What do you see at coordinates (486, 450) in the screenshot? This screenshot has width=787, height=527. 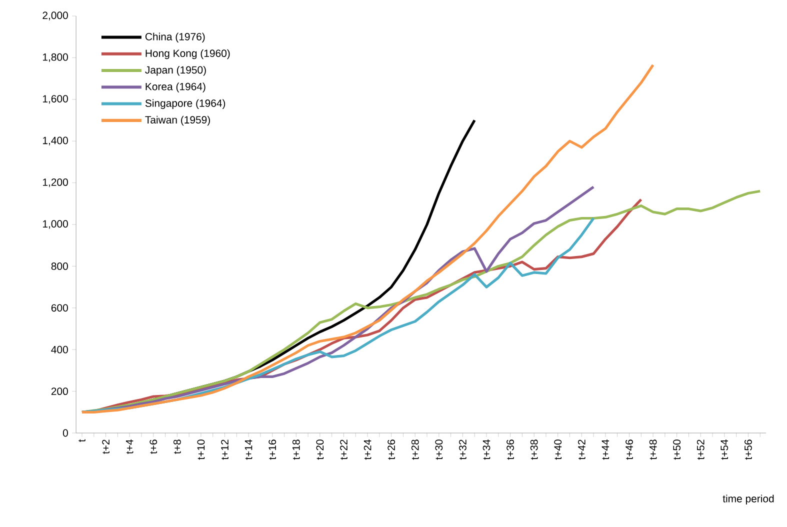 I see `x-tick-label: t+34` at bounding box center [486, 450].